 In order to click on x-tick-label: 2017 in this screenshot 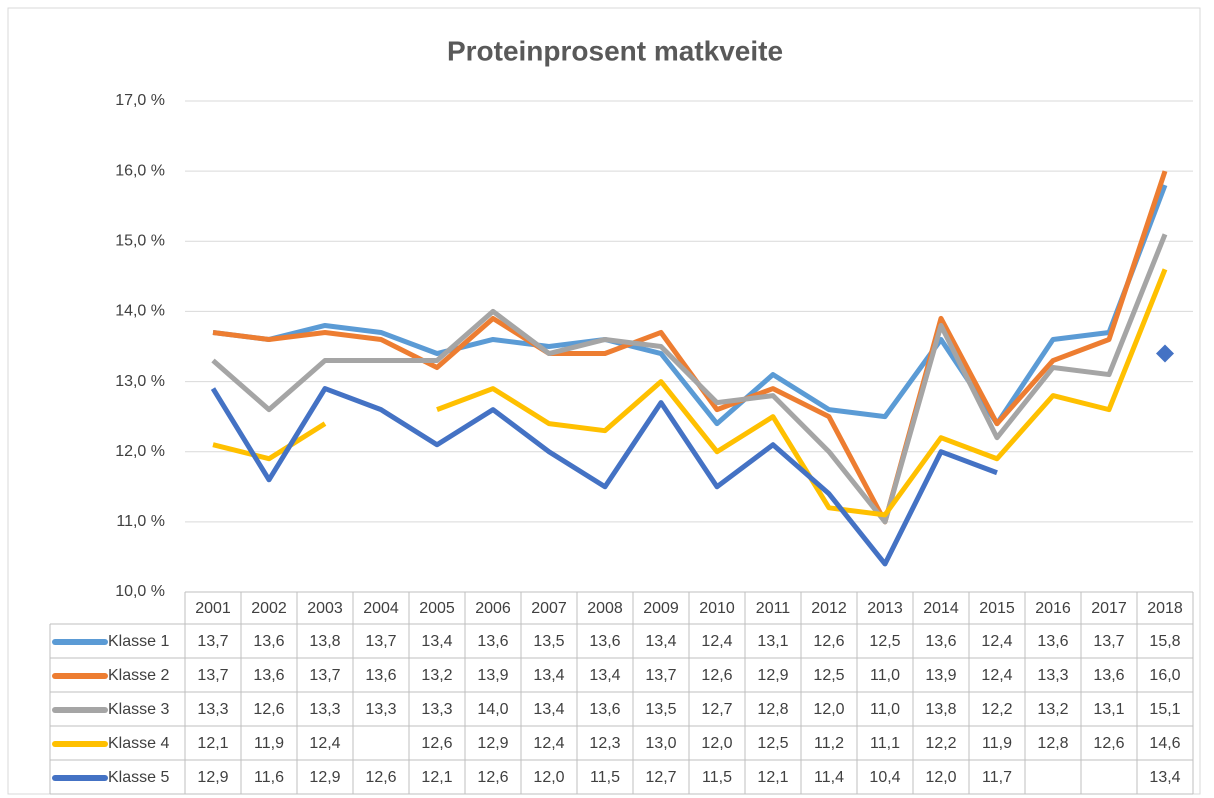, I will do `click(1109, 608)`.